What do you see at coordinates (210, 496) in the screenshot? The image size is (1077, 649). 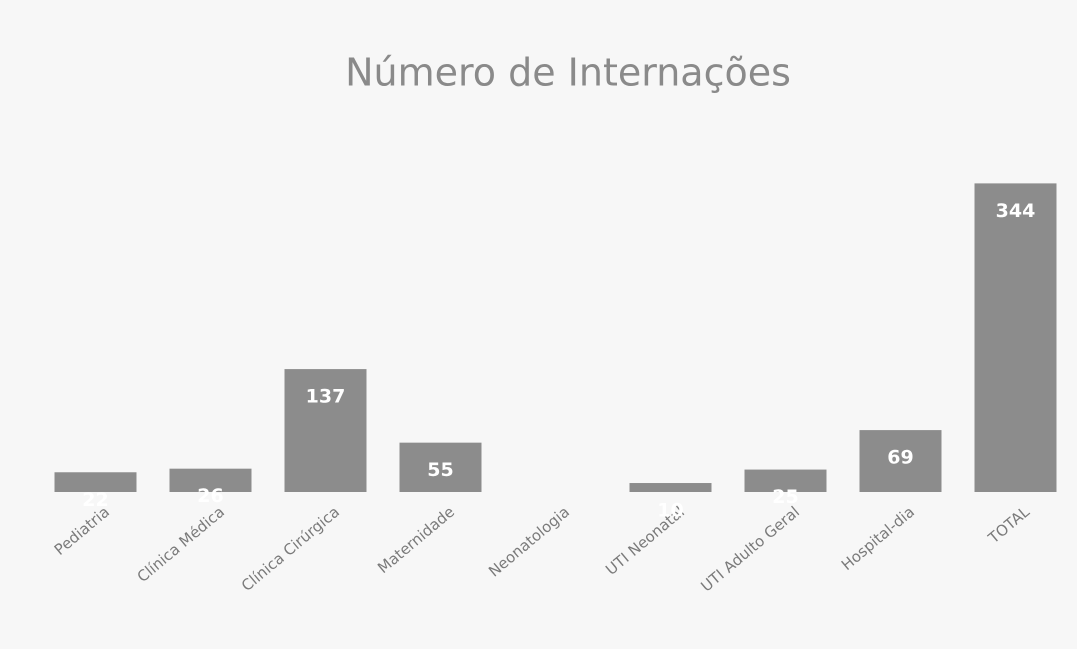 I see `data-label: 26` at bounding box center [210, 496].